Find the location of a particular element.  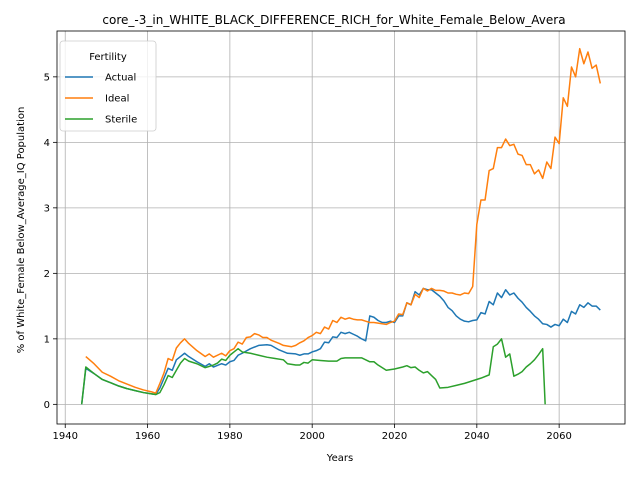

legend-title: Fertility is located at coordinates (108, 57).